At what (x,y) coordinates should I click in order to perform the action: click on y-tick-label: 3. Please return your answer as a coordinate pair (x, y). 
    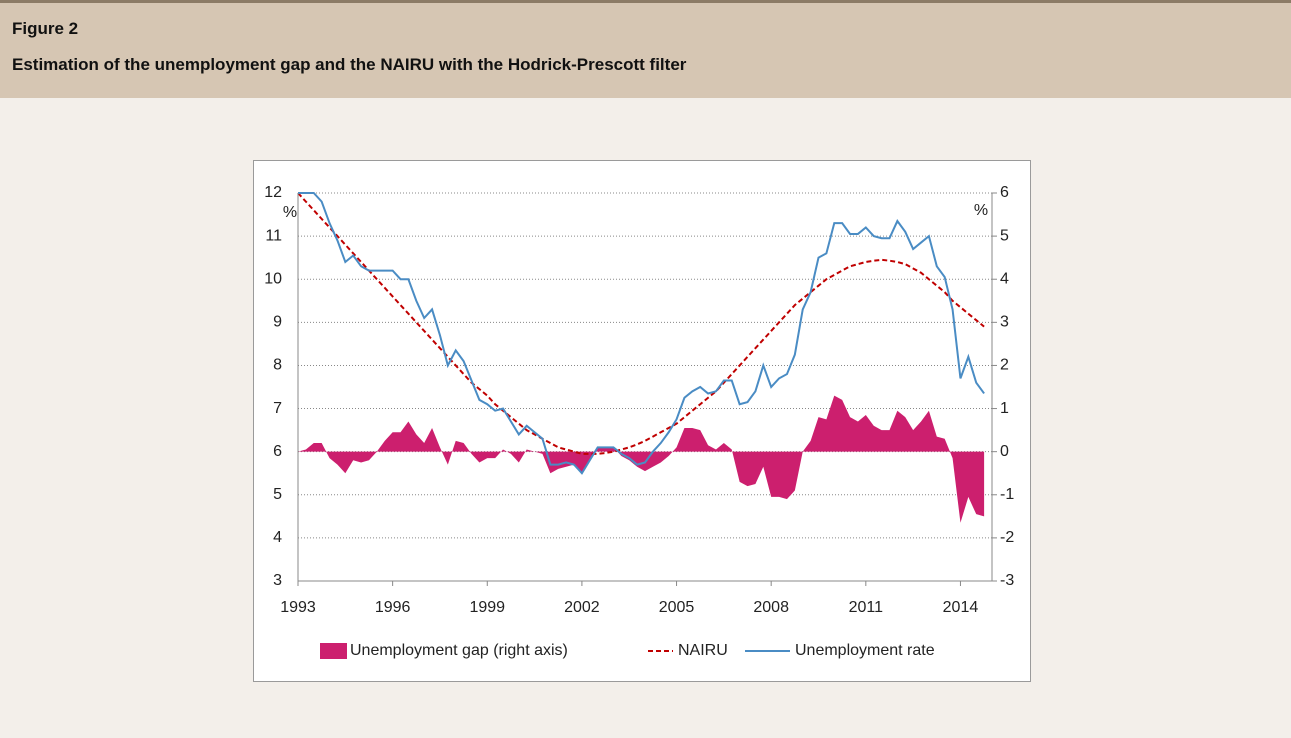
    Looking at the image, I should click on (277, 580).